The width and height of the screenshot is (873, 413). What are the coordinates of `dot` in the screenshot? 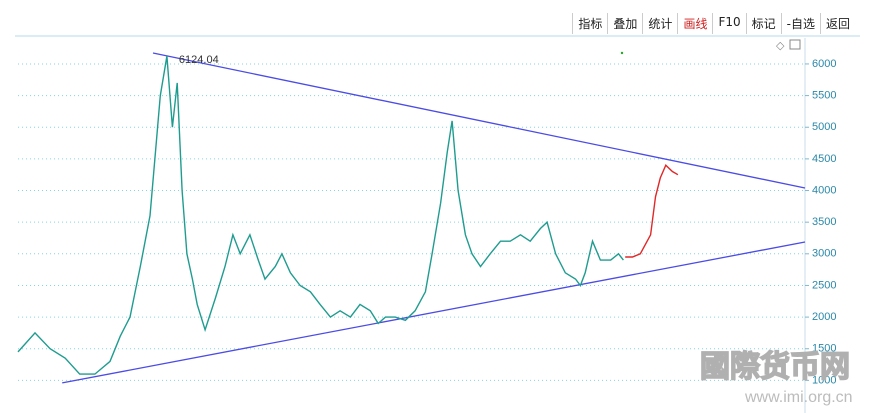 It's located at (622, 53).